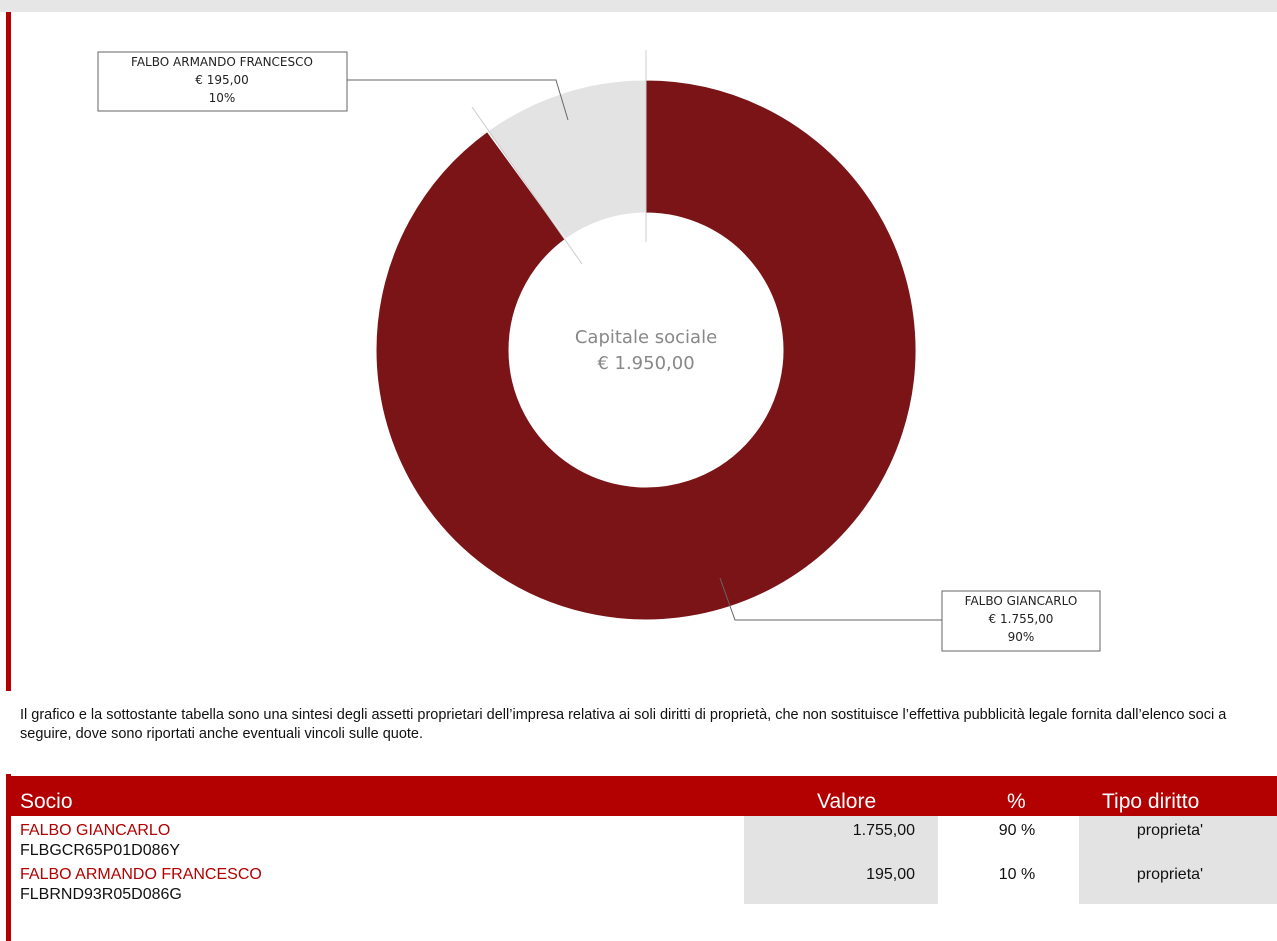 Image resolution: width=1277 pixels, height=941 pixels. Describe the element at coordinates (95, 830) in the screenshot. I see `socio-name: FALBO GIANCARLO` at that location.